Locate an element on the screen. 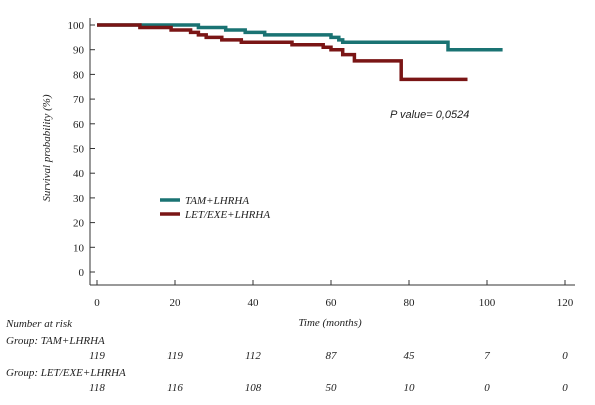 Image resolution: width=595 pixels, height=405 pixels. y-tick-label: 20 is located at coordinates (79, 224).